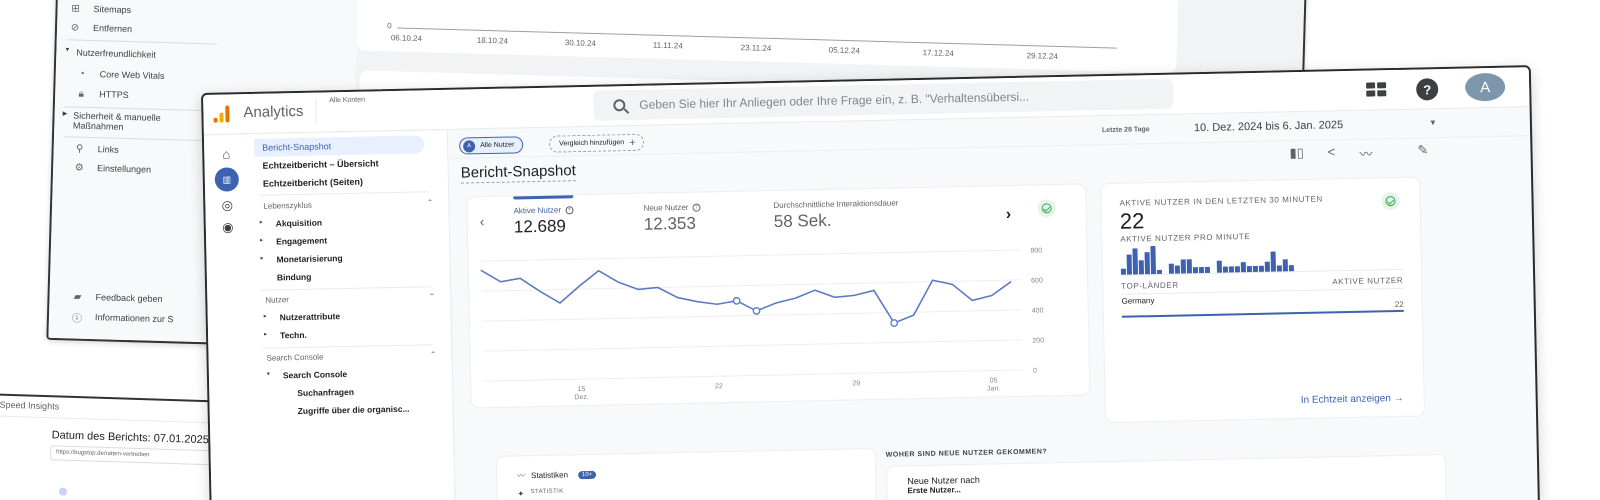  What do you see at coordinates (1035, 371) in the screenshot?
I see `svg-text: 0` at bounding box center [1035, 371].